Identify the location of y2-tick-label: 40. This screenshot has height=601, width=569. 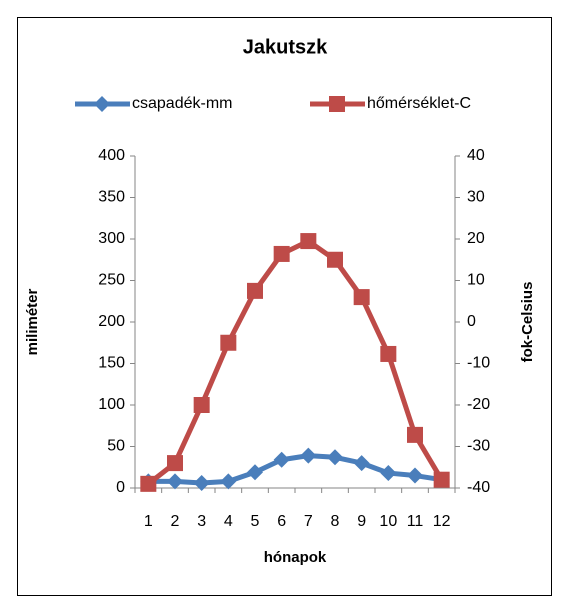
(476, 155).